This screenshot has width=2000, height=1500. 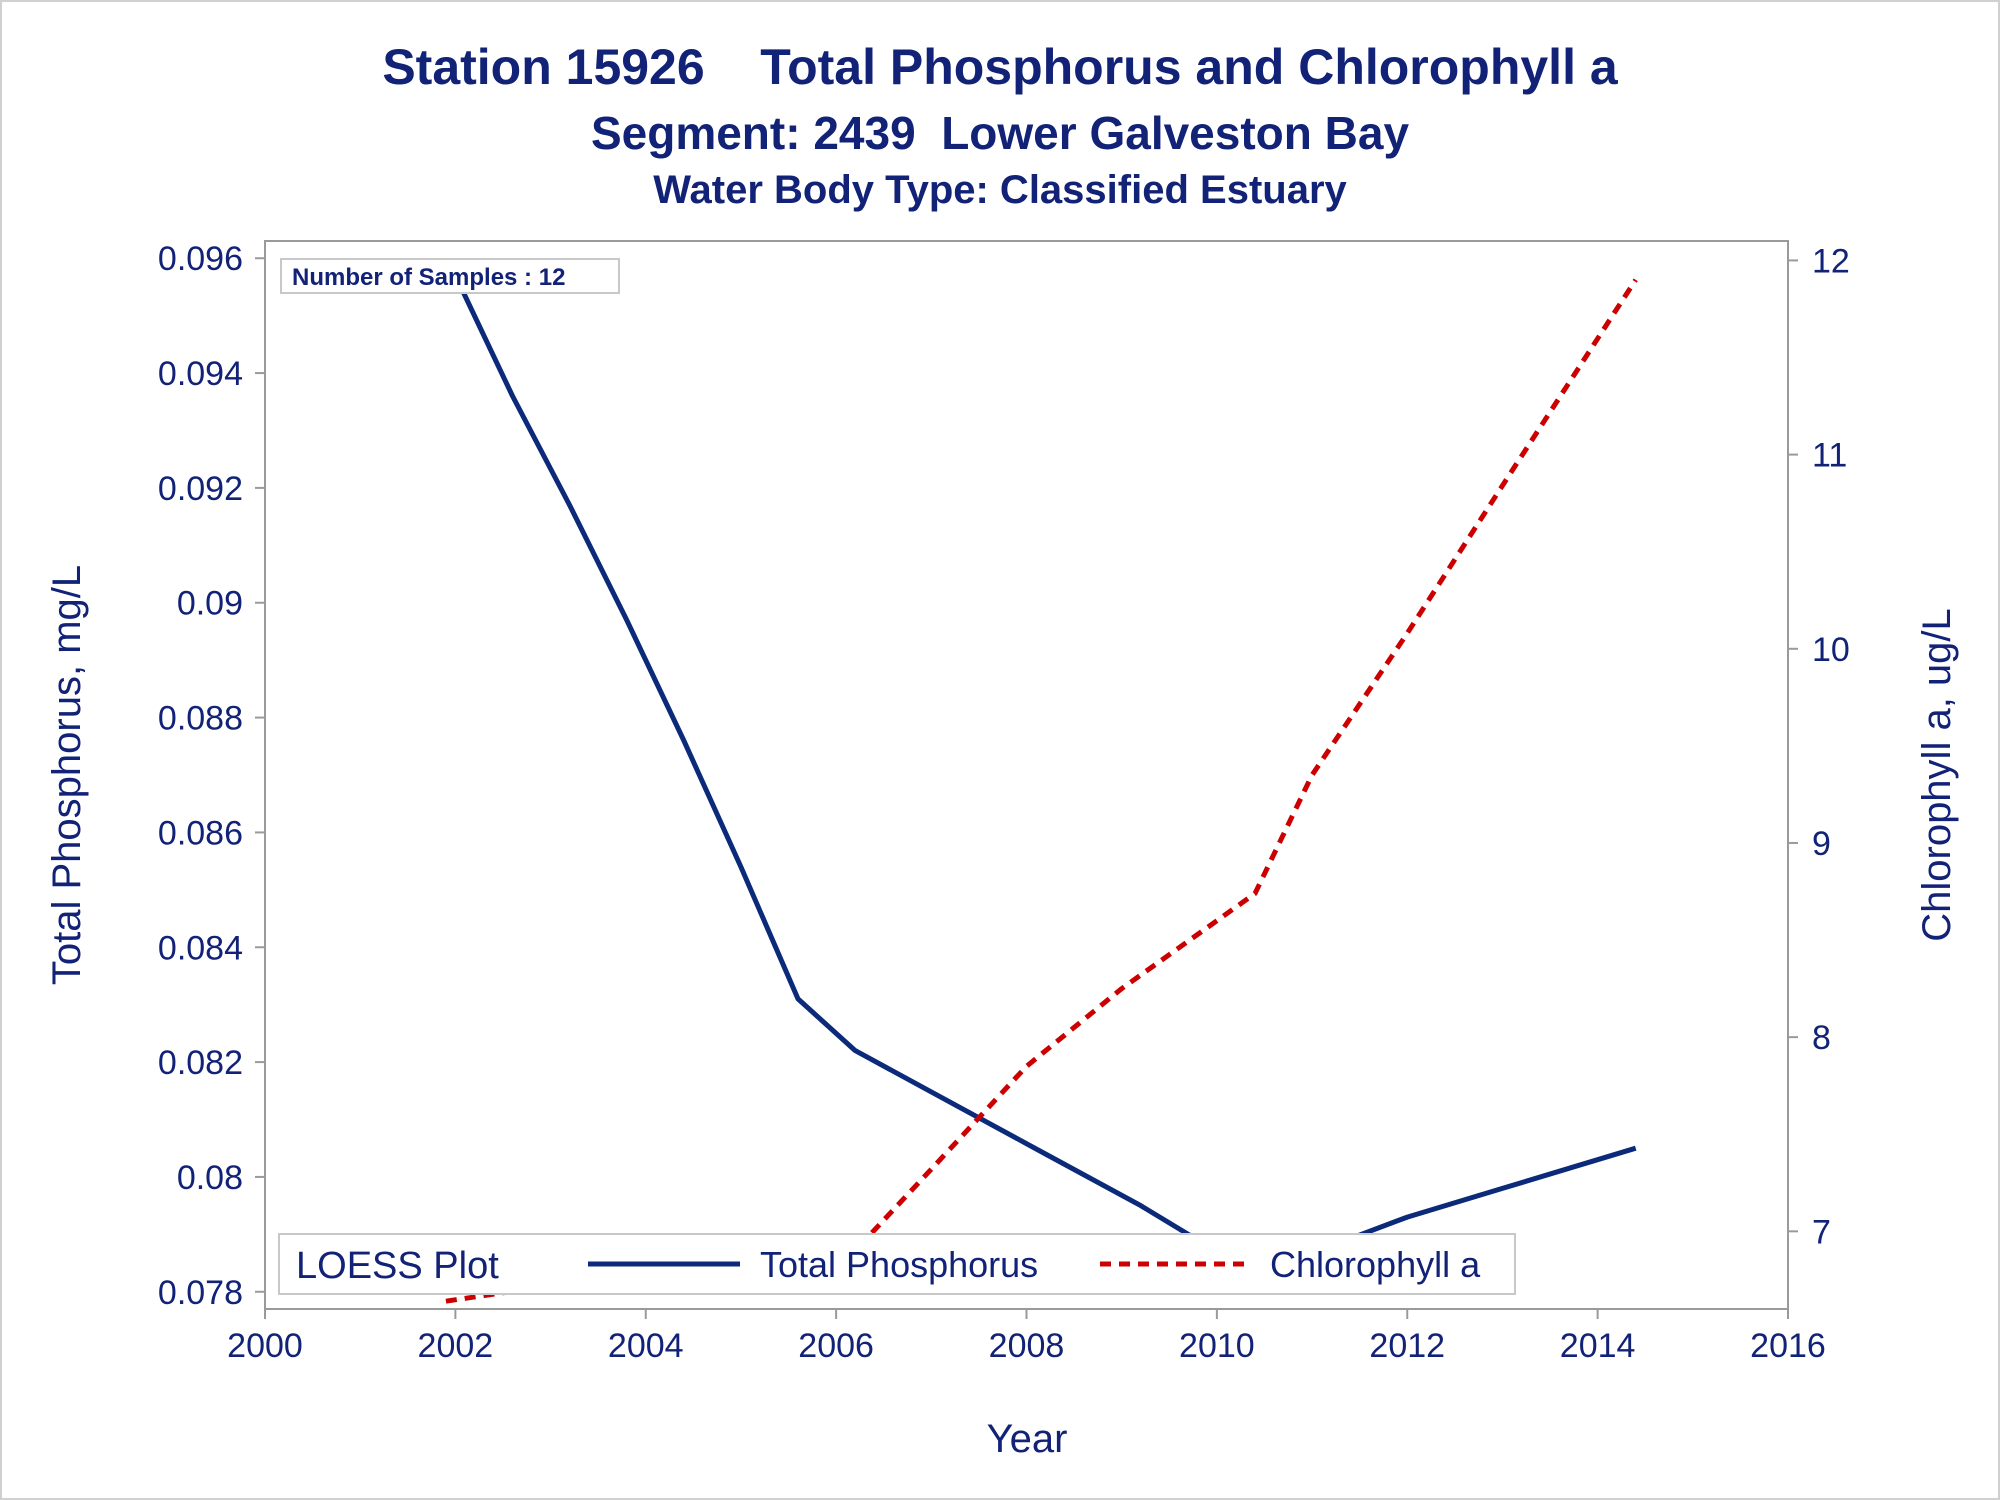 What do you see at coordinates (646, 1346) in the screenshot?
I see `x-tick-label: 2004` at bounding box center [646, 1346].